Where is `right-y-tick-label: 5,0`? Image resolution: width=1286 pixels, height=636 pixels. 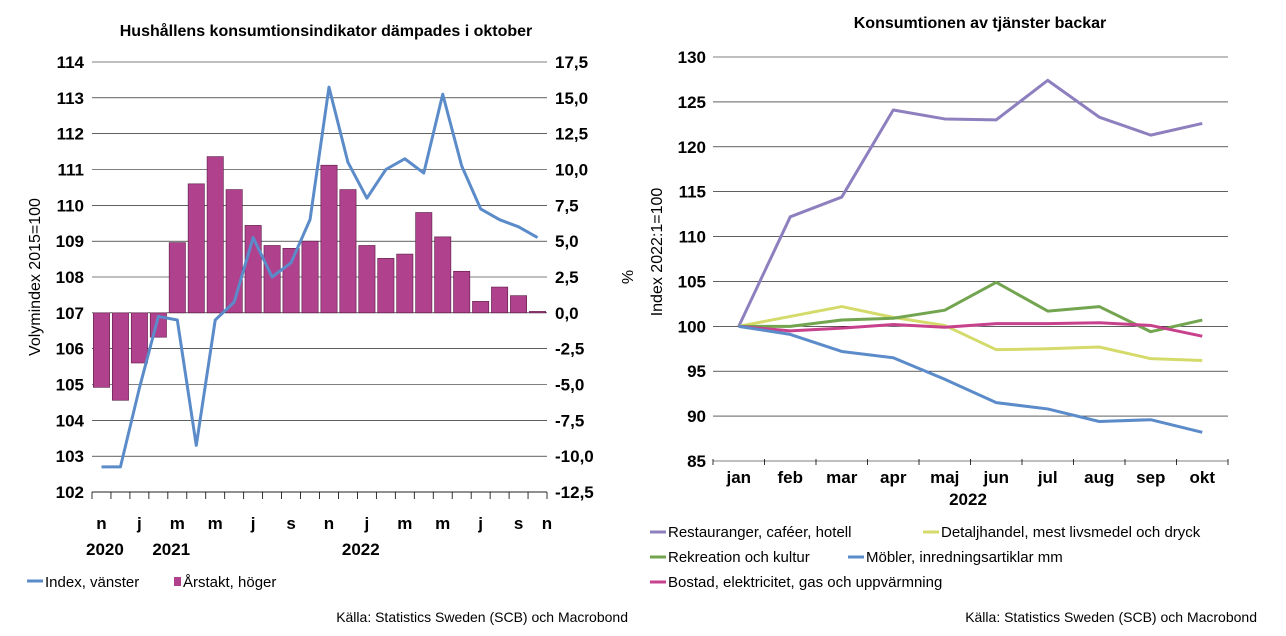 right-y-tick-label: 5,0 is located at coordinates (567, 241).